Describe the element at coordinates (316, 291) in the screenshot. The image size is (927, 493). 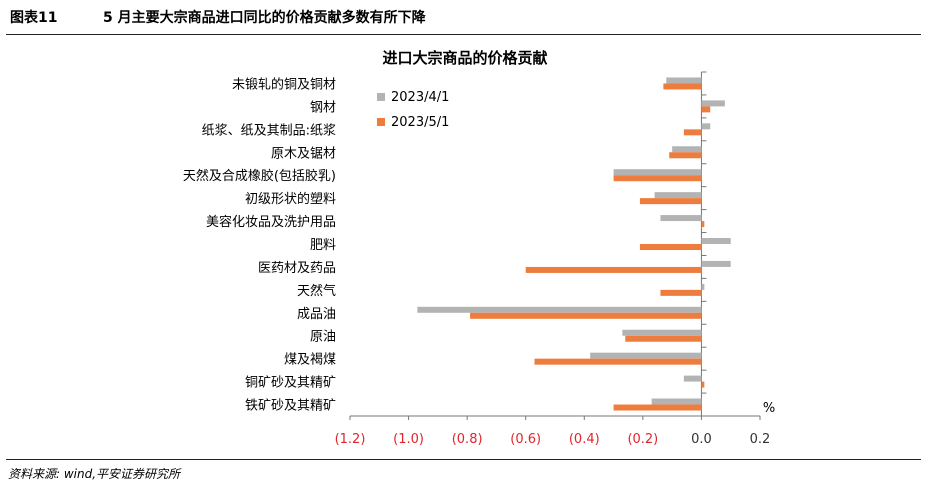
I see `category-label: 天然气` at that location.